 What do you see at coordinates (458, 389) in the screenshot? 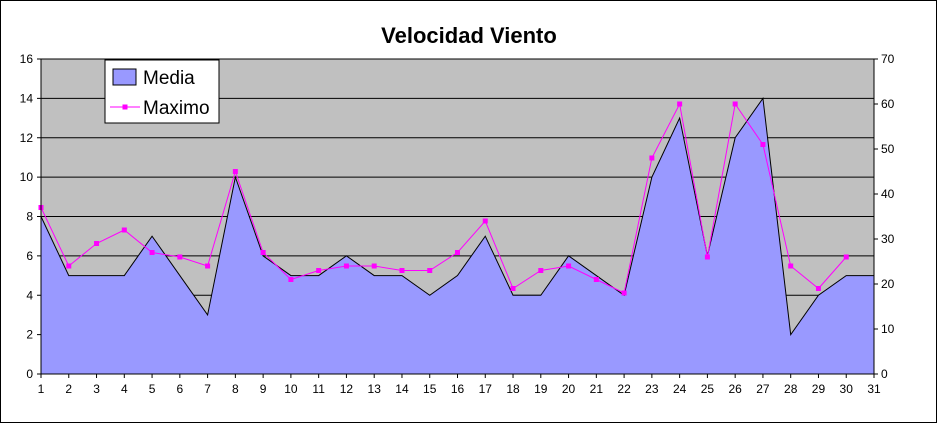
I see `x-axis-tick-label: 16` at bounding box center [458, 389].